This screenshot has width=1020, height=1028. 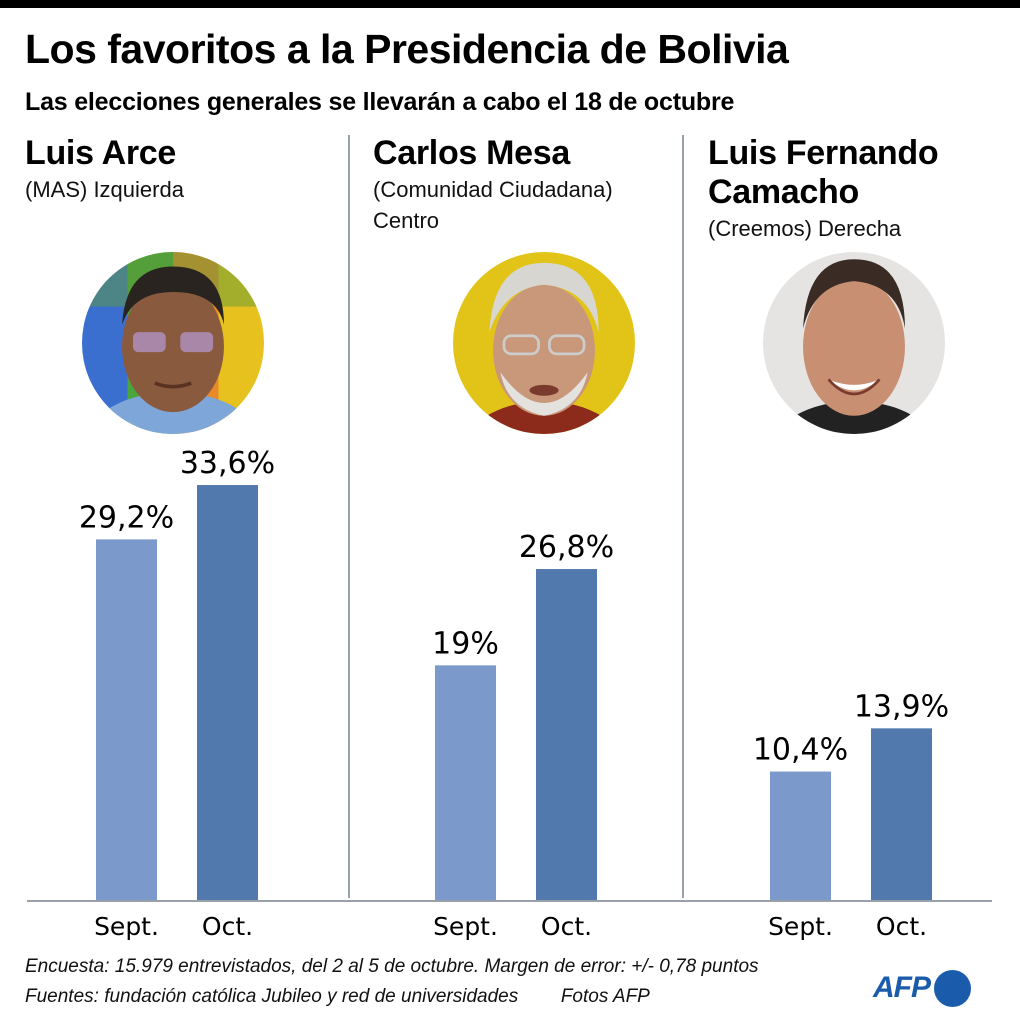 I want to click on bar-value-label: 13,9%, so click(x=901, y=706).